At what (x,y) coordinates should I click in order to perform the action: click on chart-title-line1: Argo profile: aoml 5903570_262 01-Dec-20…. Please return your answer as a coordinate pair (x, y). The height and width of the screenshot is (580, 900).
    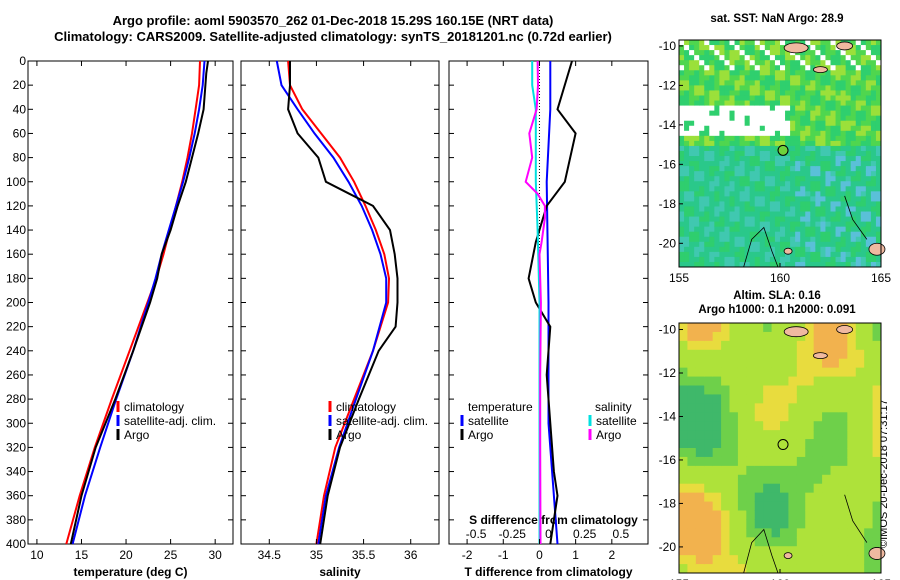
    Looking at the image, I should click on (333, 20).